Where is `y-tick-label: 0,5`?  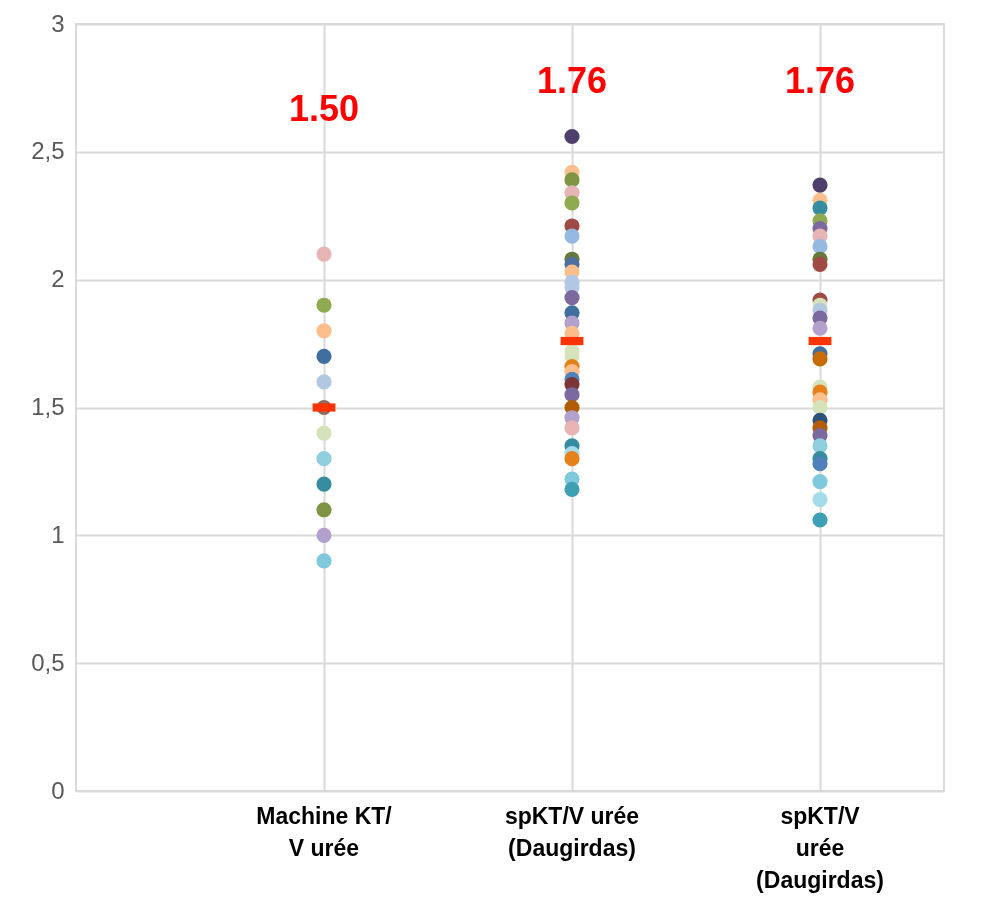 y-tick-label: 0,5 is located at coordinates (48, 662).